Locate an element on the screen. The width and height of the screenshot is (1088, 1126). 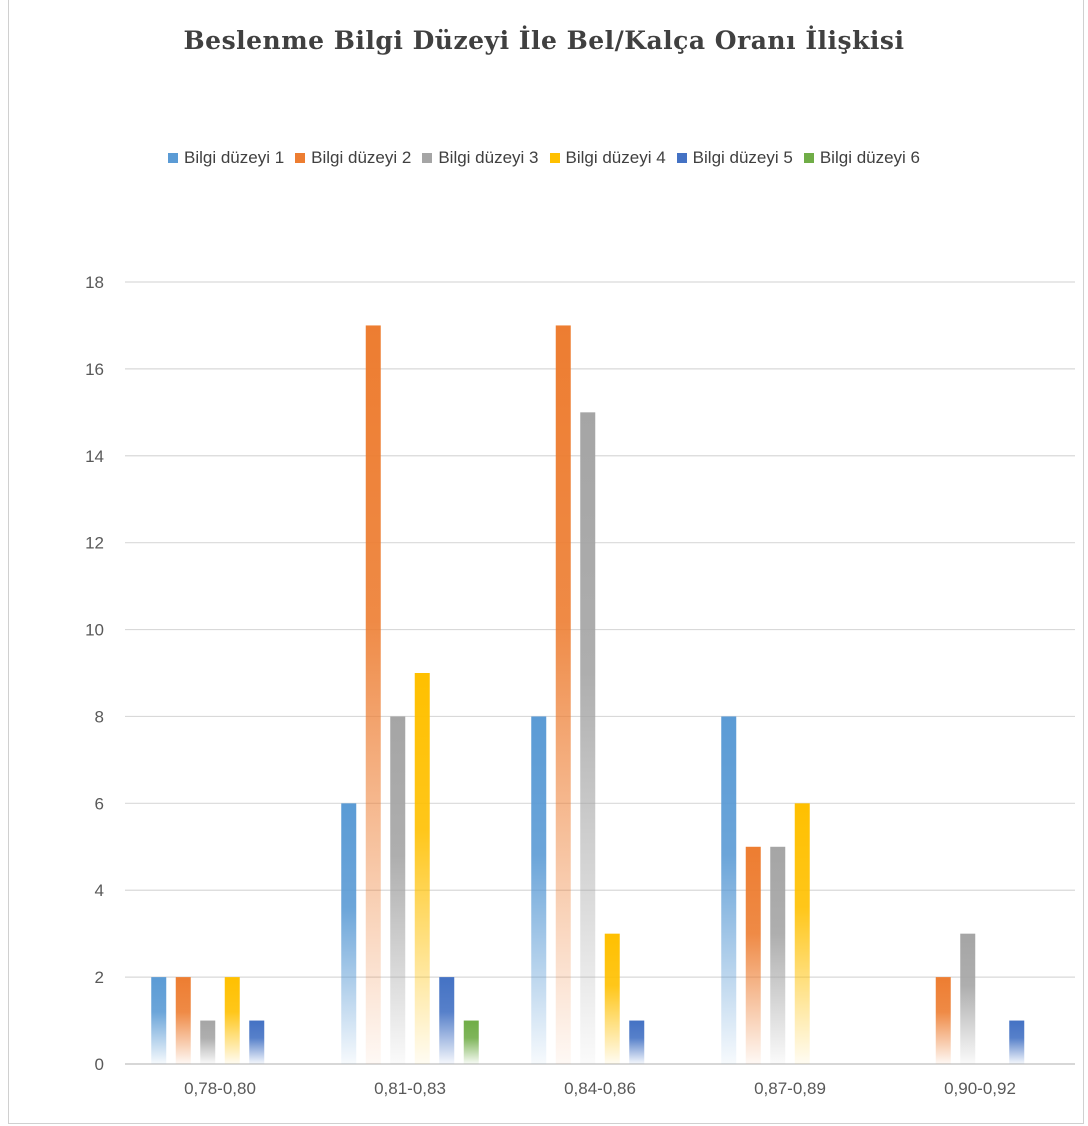
legend-item: Bilgi düzeyi 5 is located at coordinates (734, 158).